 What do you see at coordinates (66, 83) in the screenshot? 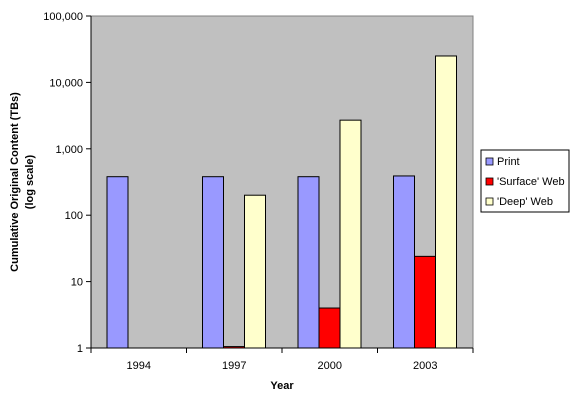
I see `y-tick-label: 10,000` at bounding box center [66, 83].